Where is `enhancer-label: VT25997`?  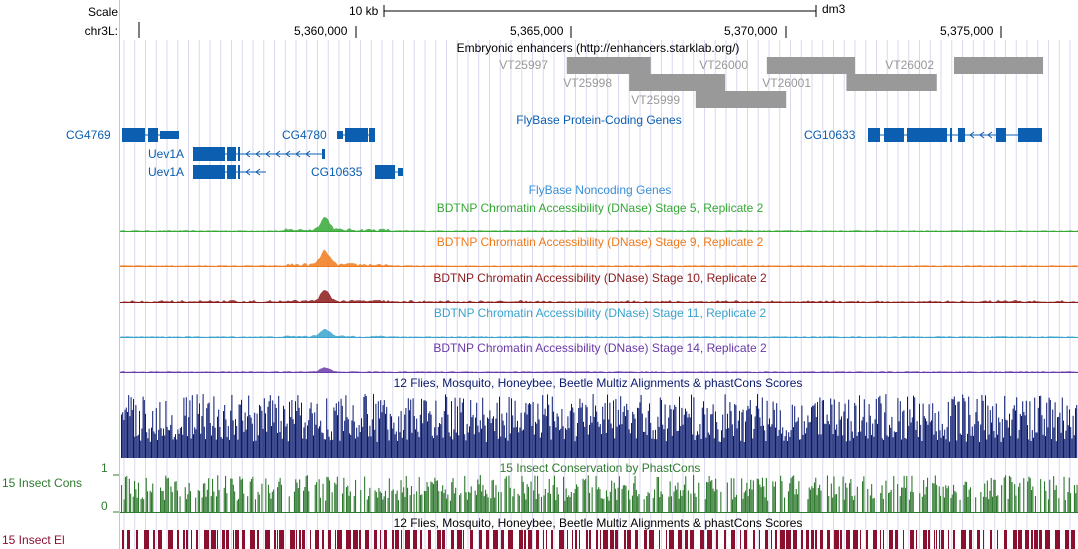 enhancer-label: VT25997 is located at coordinates (523, 65).